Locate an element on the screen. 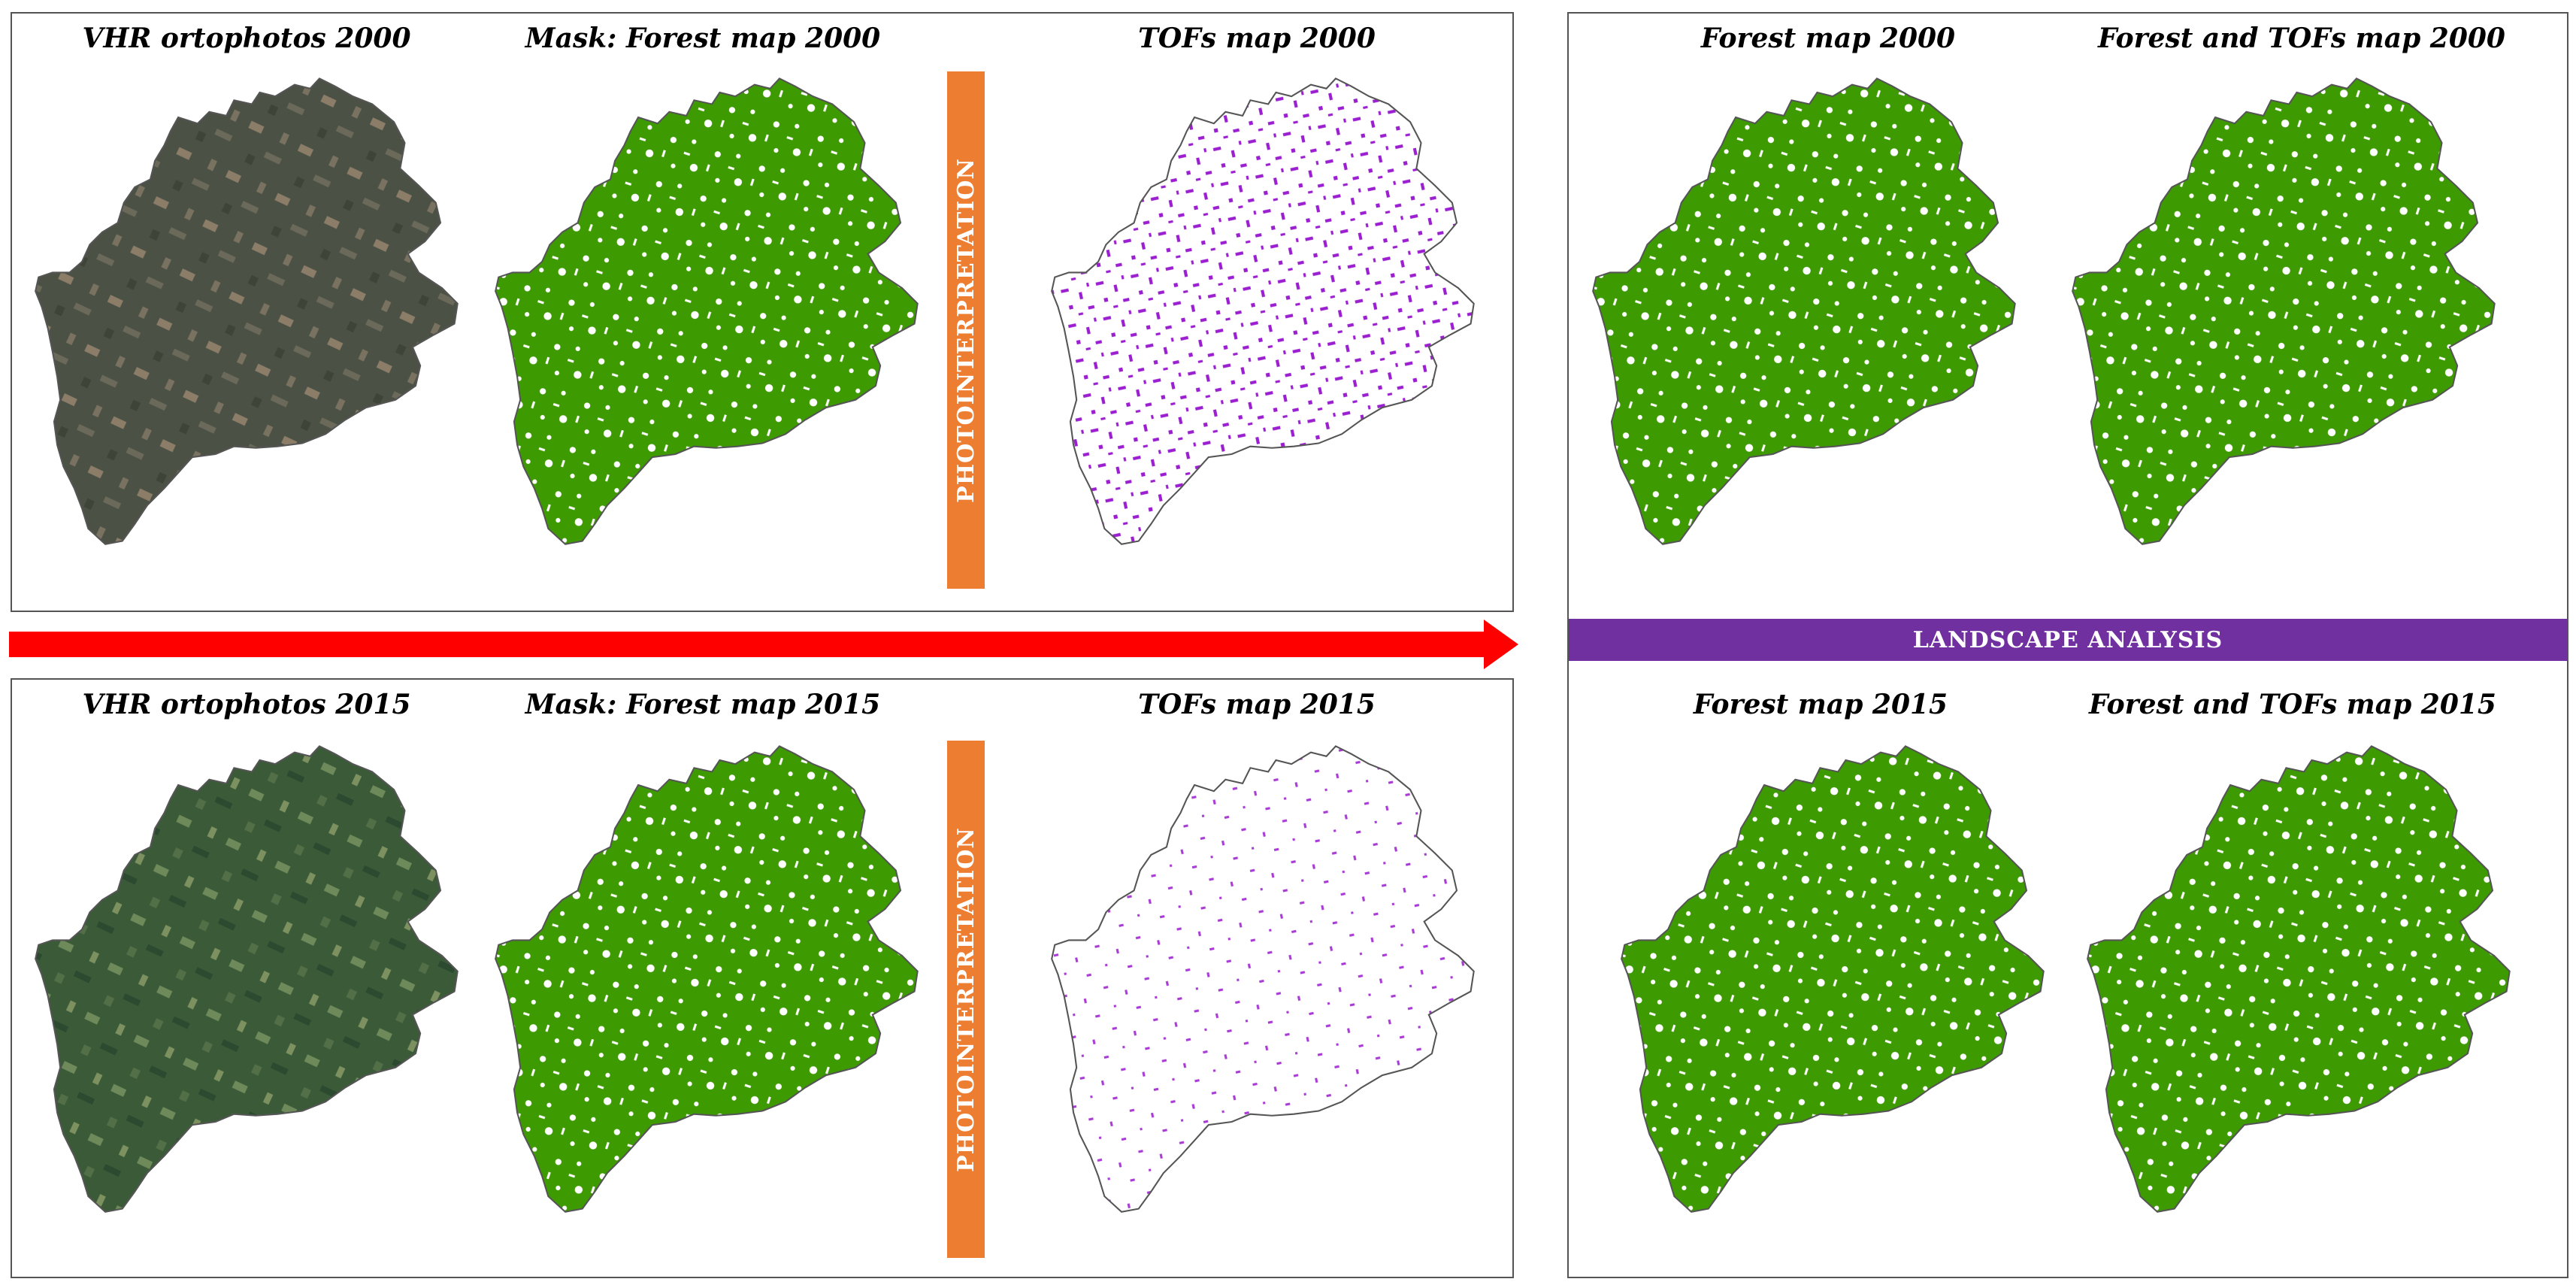 The width and height of the screenshot is (2576, 1288). forest-mask-2015-map is located at coordinates (707, 979).